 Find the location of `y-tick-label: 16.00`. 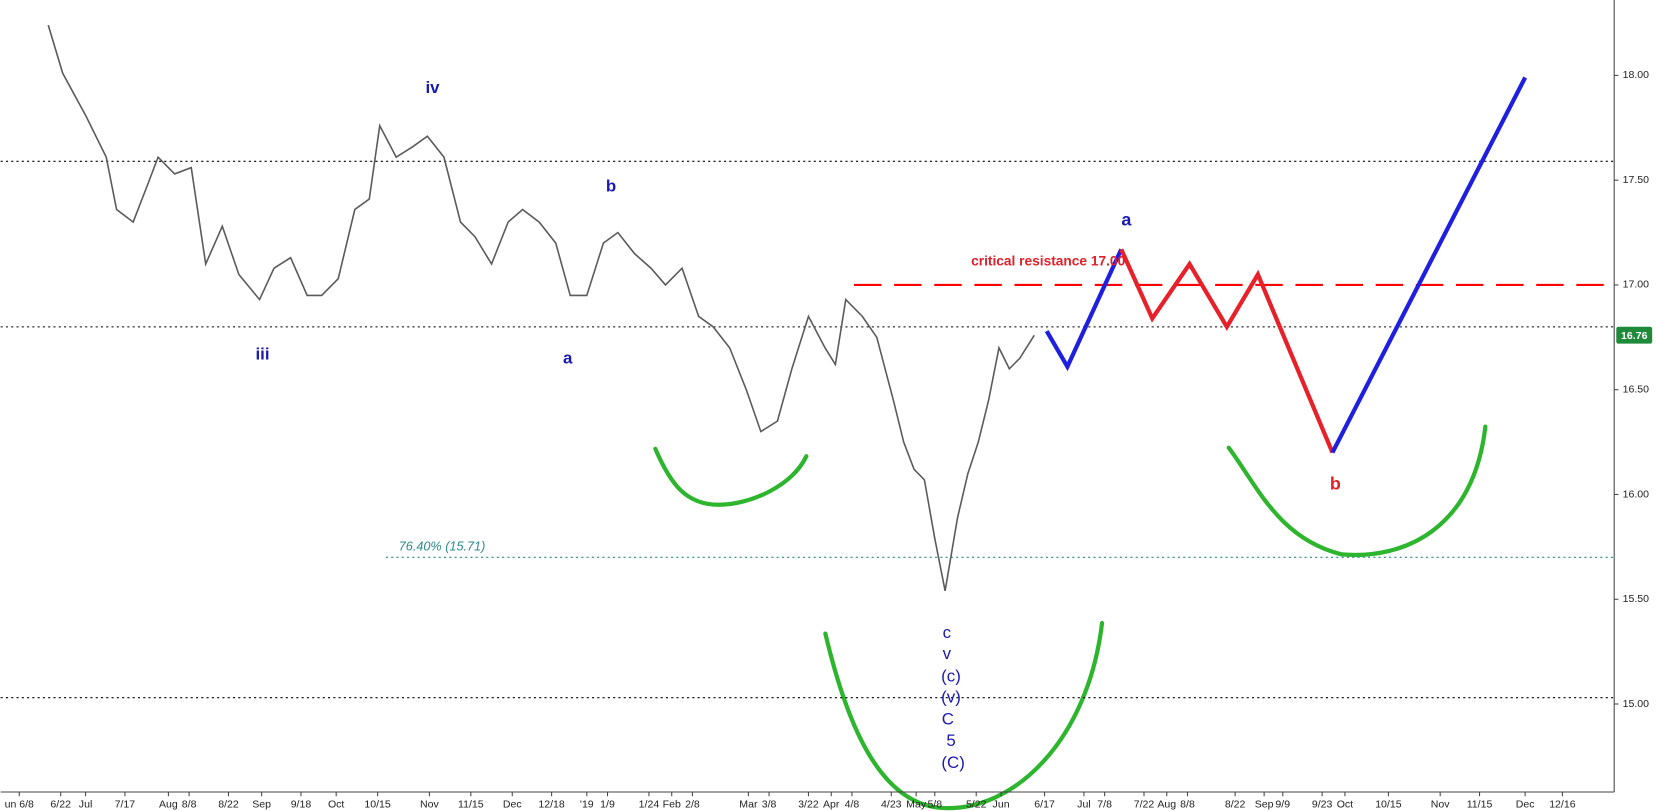

y-tick-label: 16.00 is located at coordinates (1636, 494).